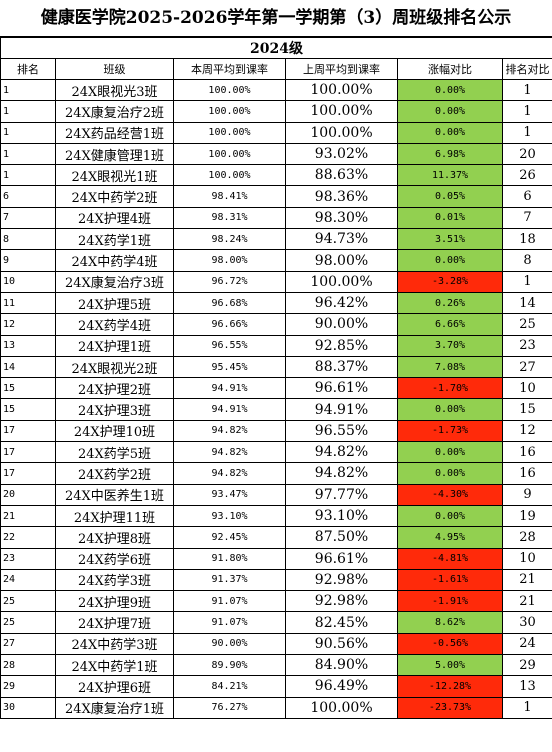  I want to click on last-week-rate-cell: 93.02%, so click(341, 154).